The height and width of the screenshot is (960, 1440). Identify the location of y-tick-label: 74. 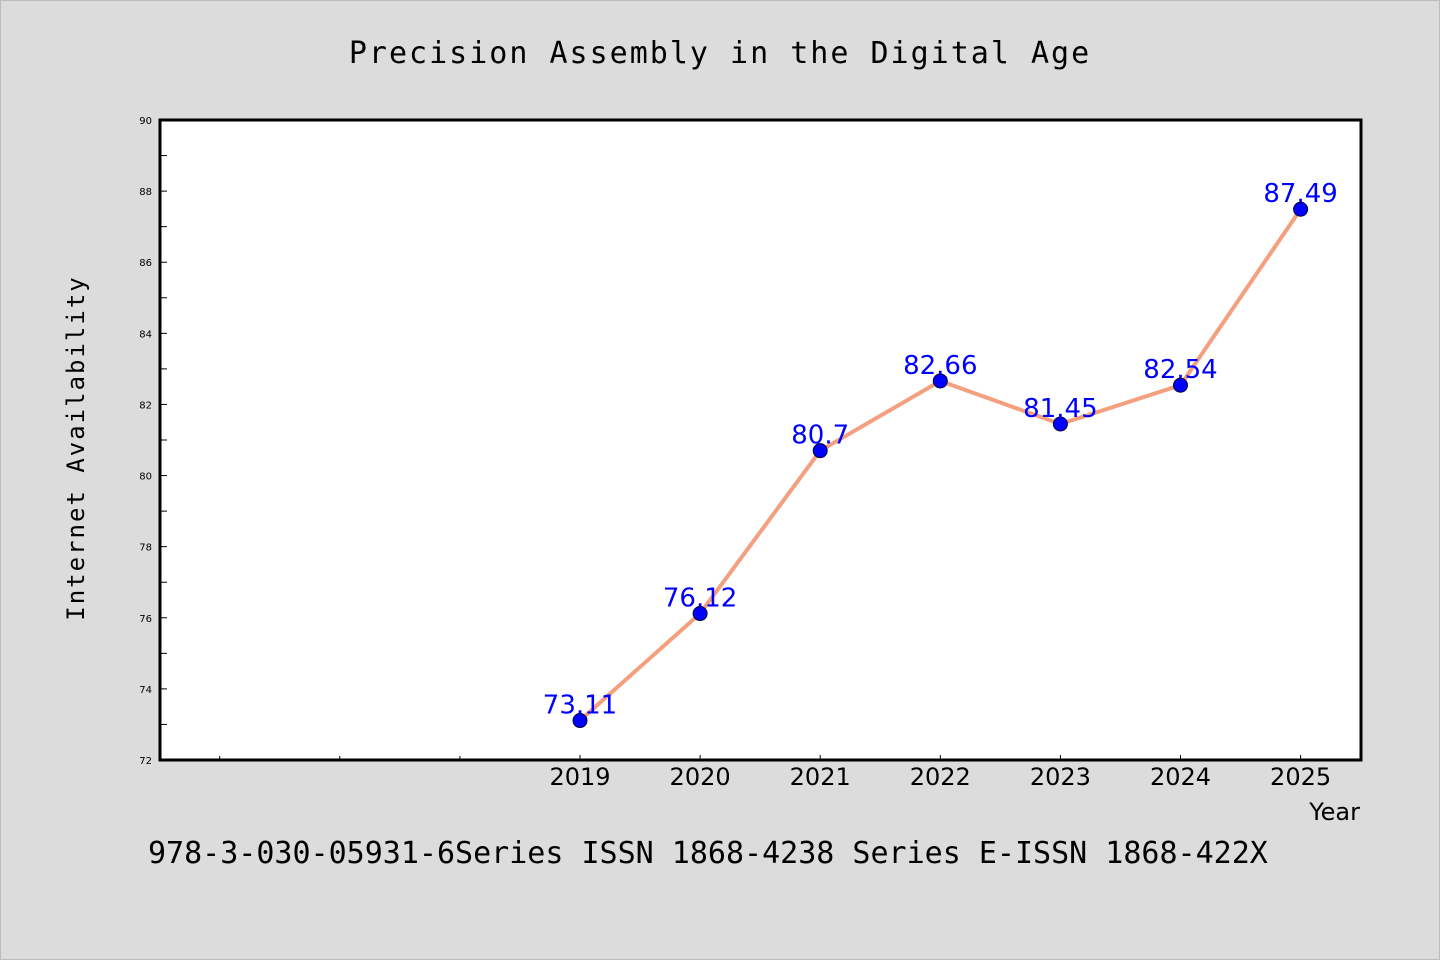
(145, 690).